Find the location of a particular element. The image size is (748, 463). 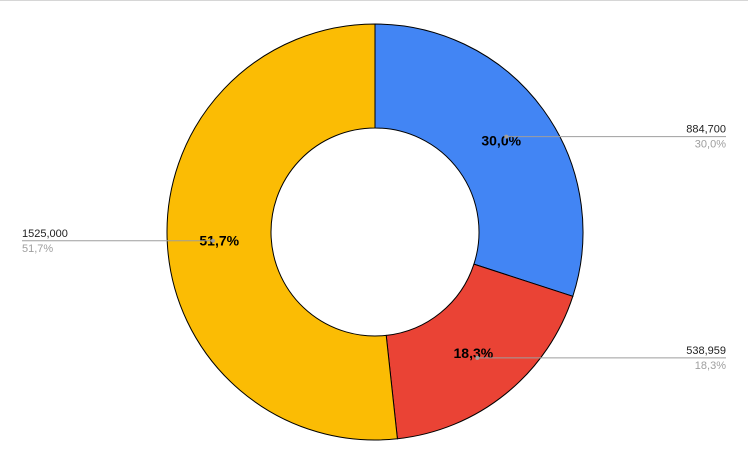

leader-value-label-0: 884,700 is located at coordinates (706, 130).